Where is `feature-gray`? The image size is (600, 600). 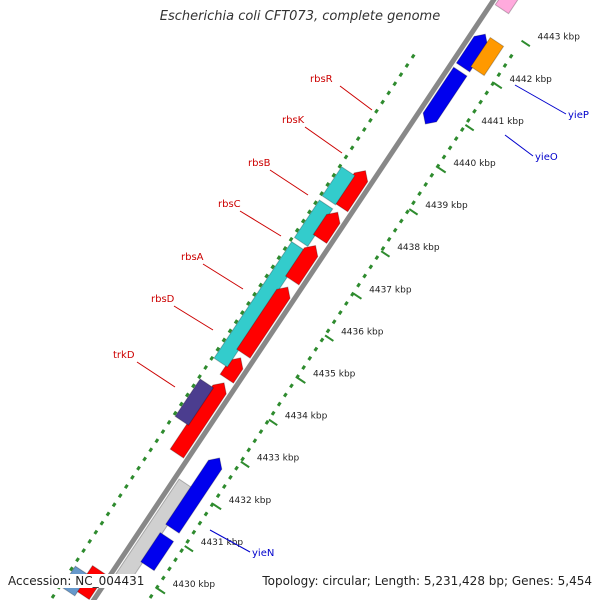
feature-gray is located at coordinates (152, 533).